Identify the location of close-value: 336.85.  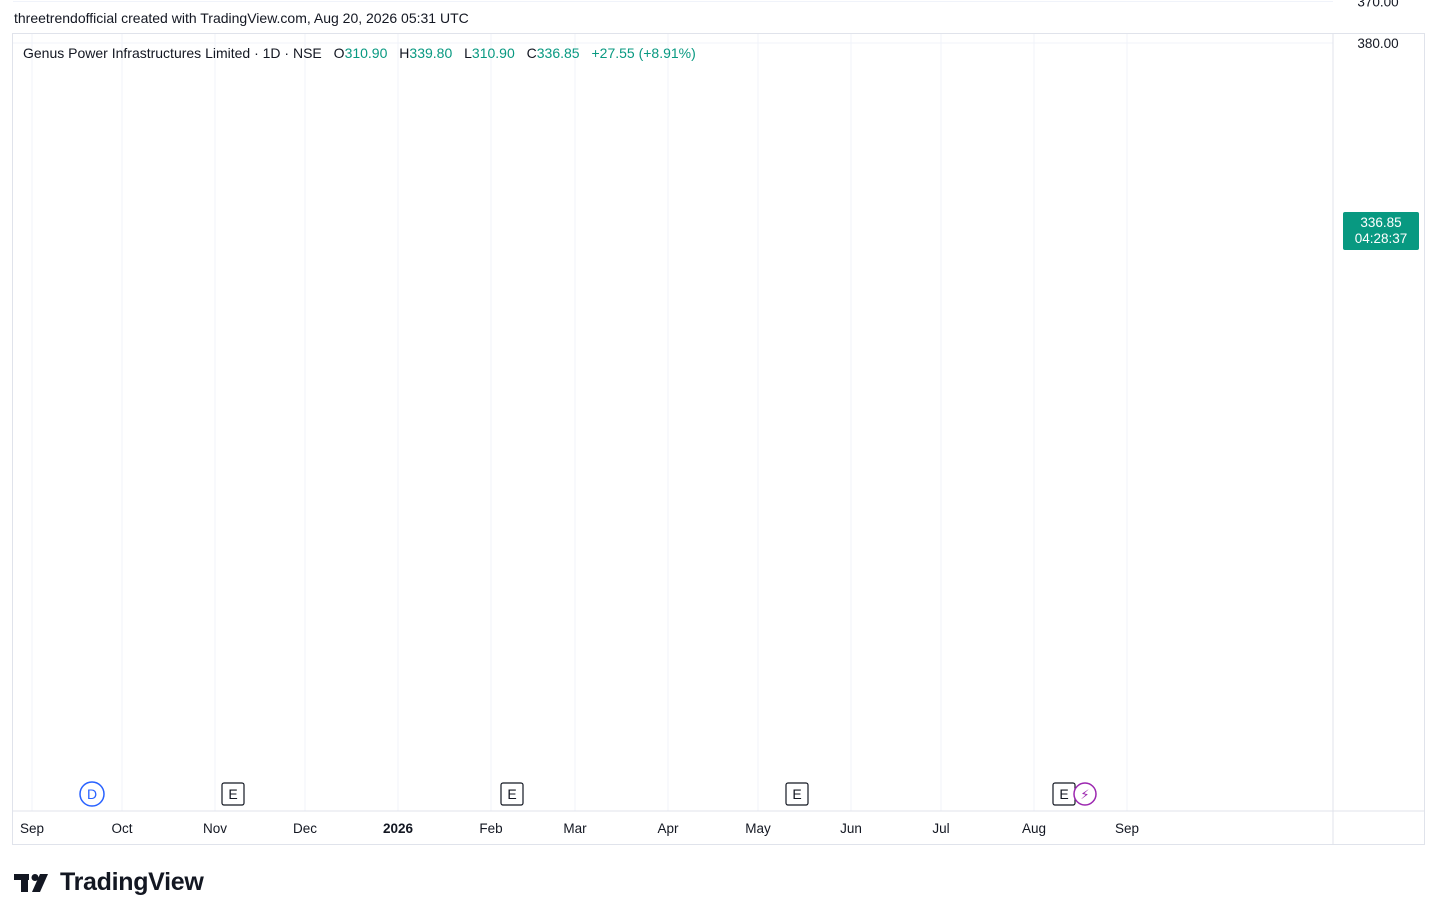
(558, 53).